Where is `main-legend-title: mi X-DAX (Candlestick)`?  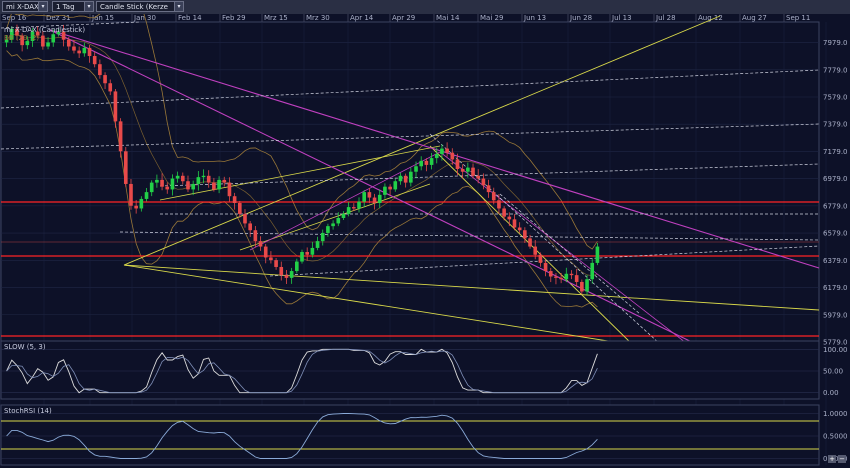 main-legend-title: mi X-DAX (Candlestick) is located at coordinates (44, 30).